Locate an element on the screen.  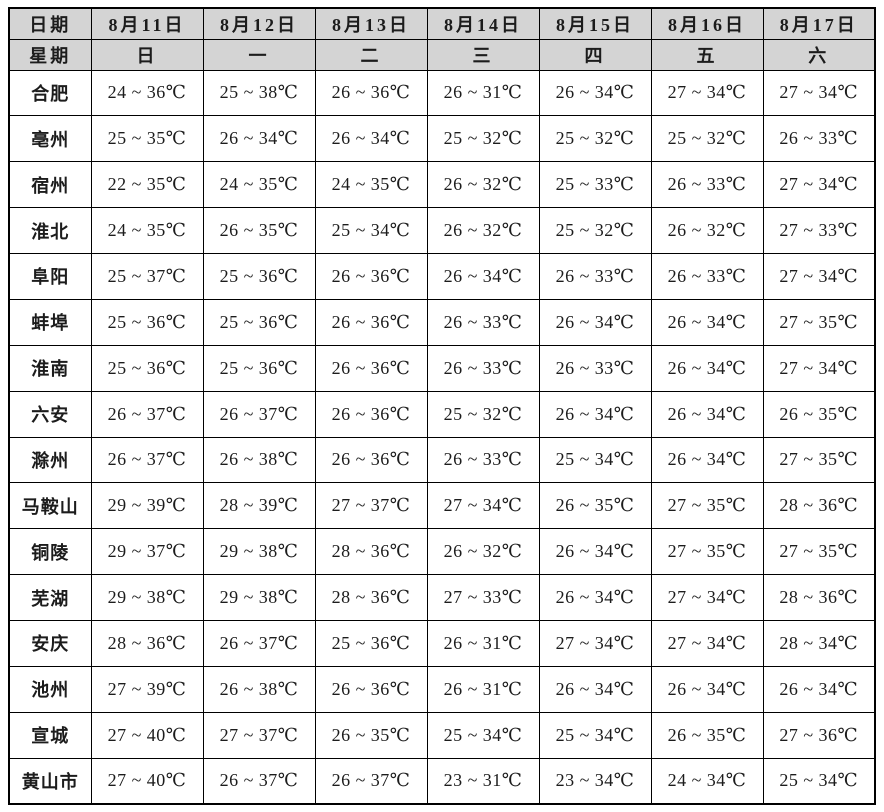
weekday-header-cell: 日 is located at coordinates (147, 54).